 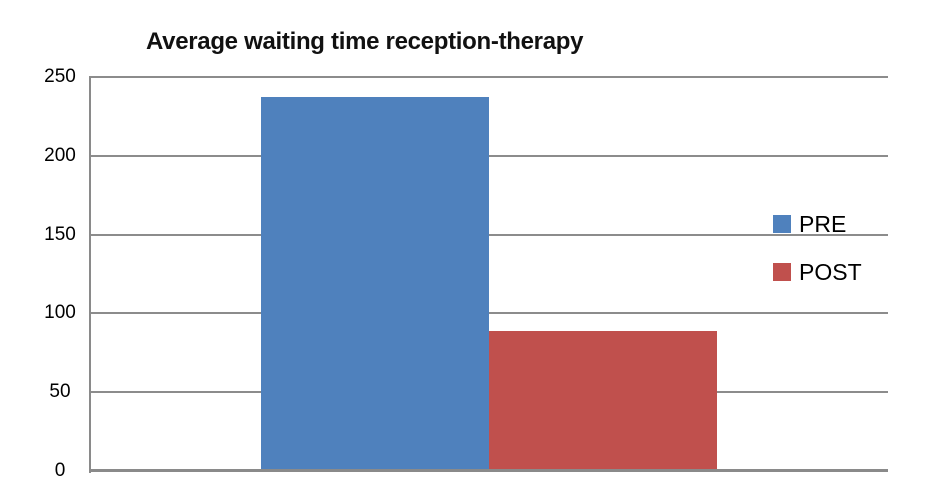 I want to click on legend-item-pre: PRE, so click(x=809, y=224).